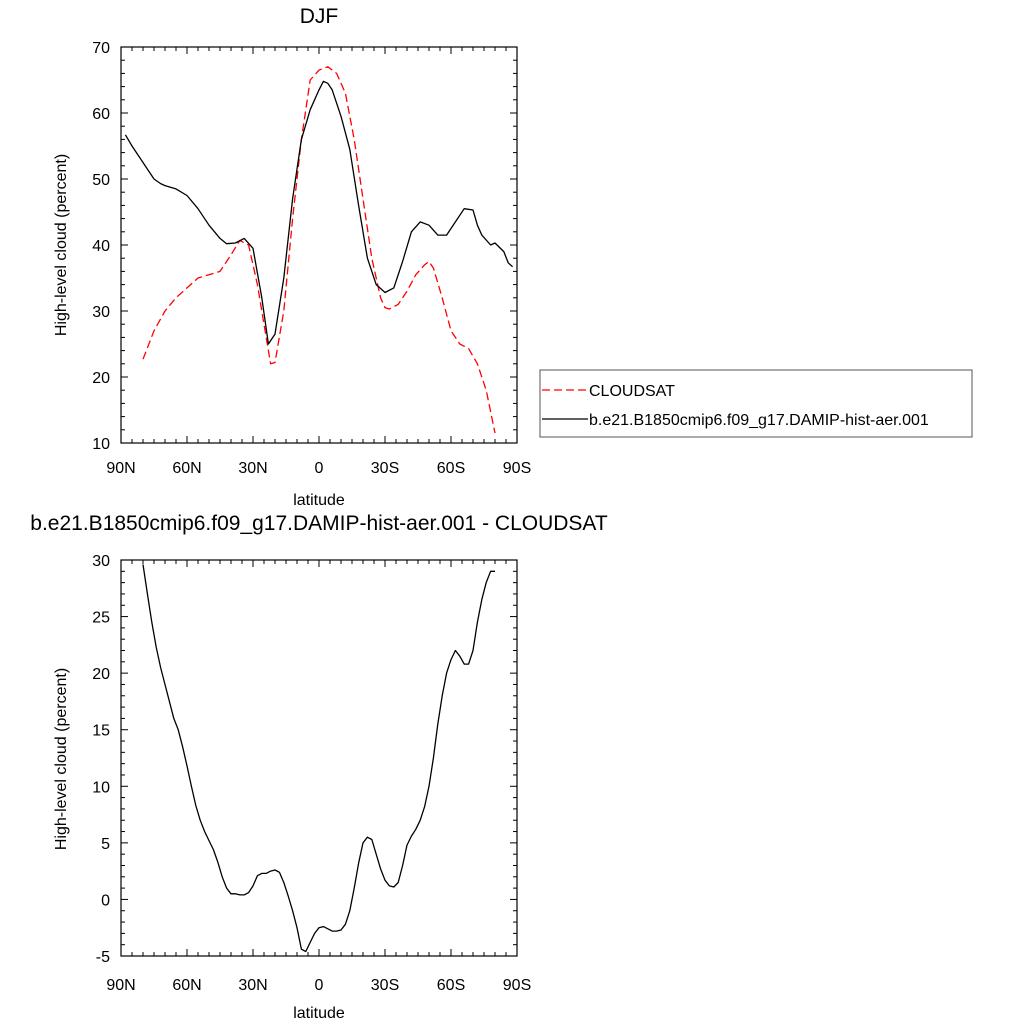  What do you see at coordinates (101, 444) in the screenshot?
I see `top-y-tick-label: 10` at bounding box center [101, 444].